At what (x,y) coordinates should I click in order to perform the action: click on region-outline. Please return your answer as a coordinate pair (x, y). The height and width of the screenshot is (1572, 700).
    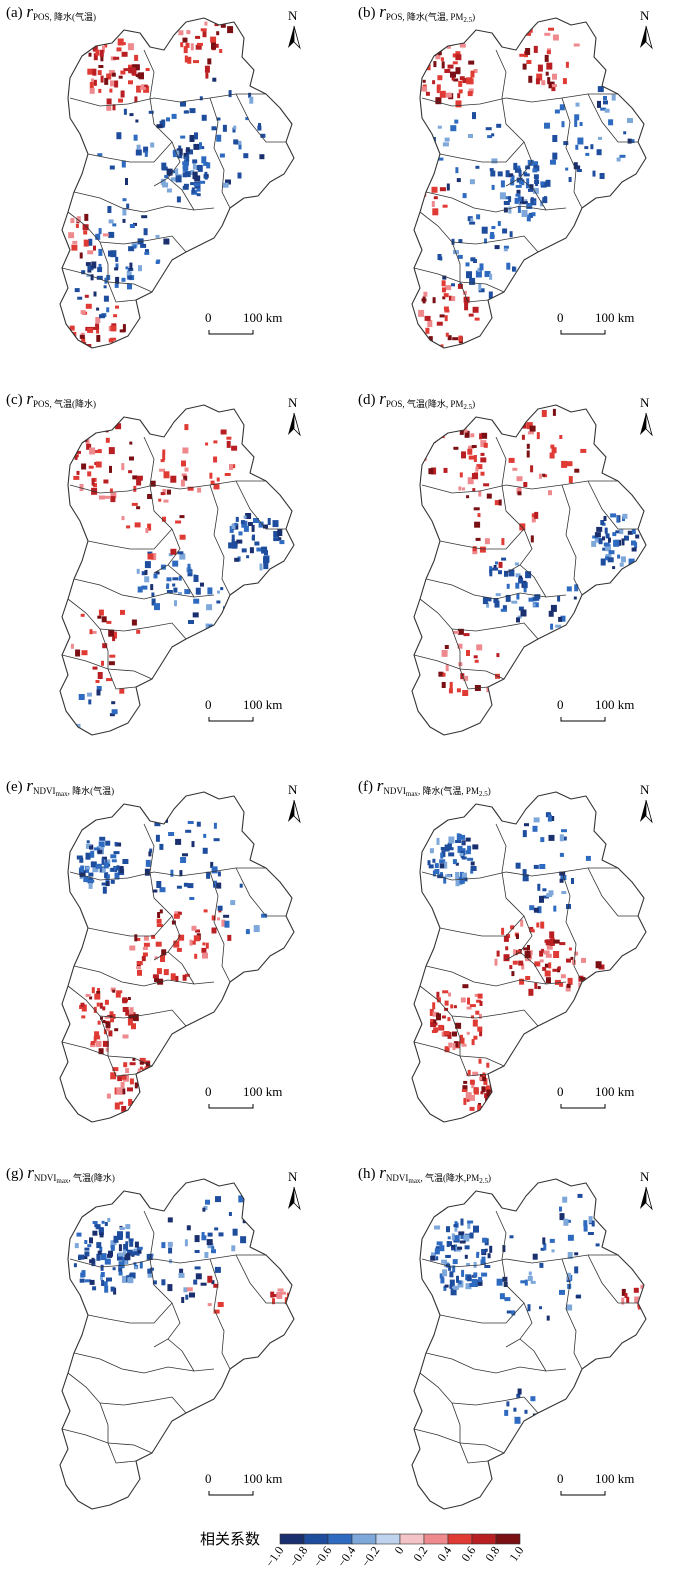
    Looking at the image, I should click on (177, 1344).